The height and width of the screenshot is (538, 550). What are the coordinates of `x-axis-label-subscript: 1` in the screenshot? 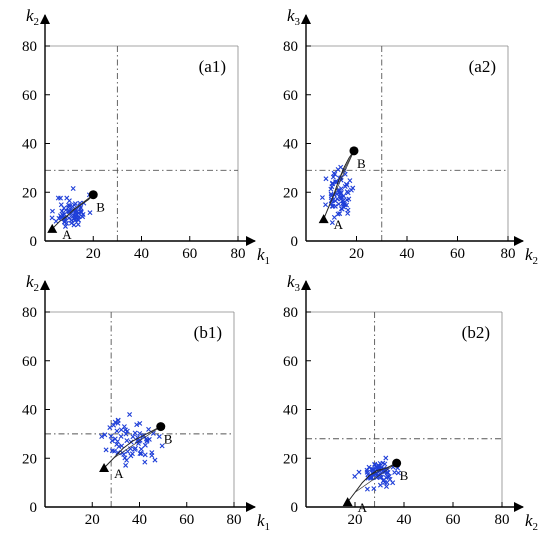 It's located at (268, 527).